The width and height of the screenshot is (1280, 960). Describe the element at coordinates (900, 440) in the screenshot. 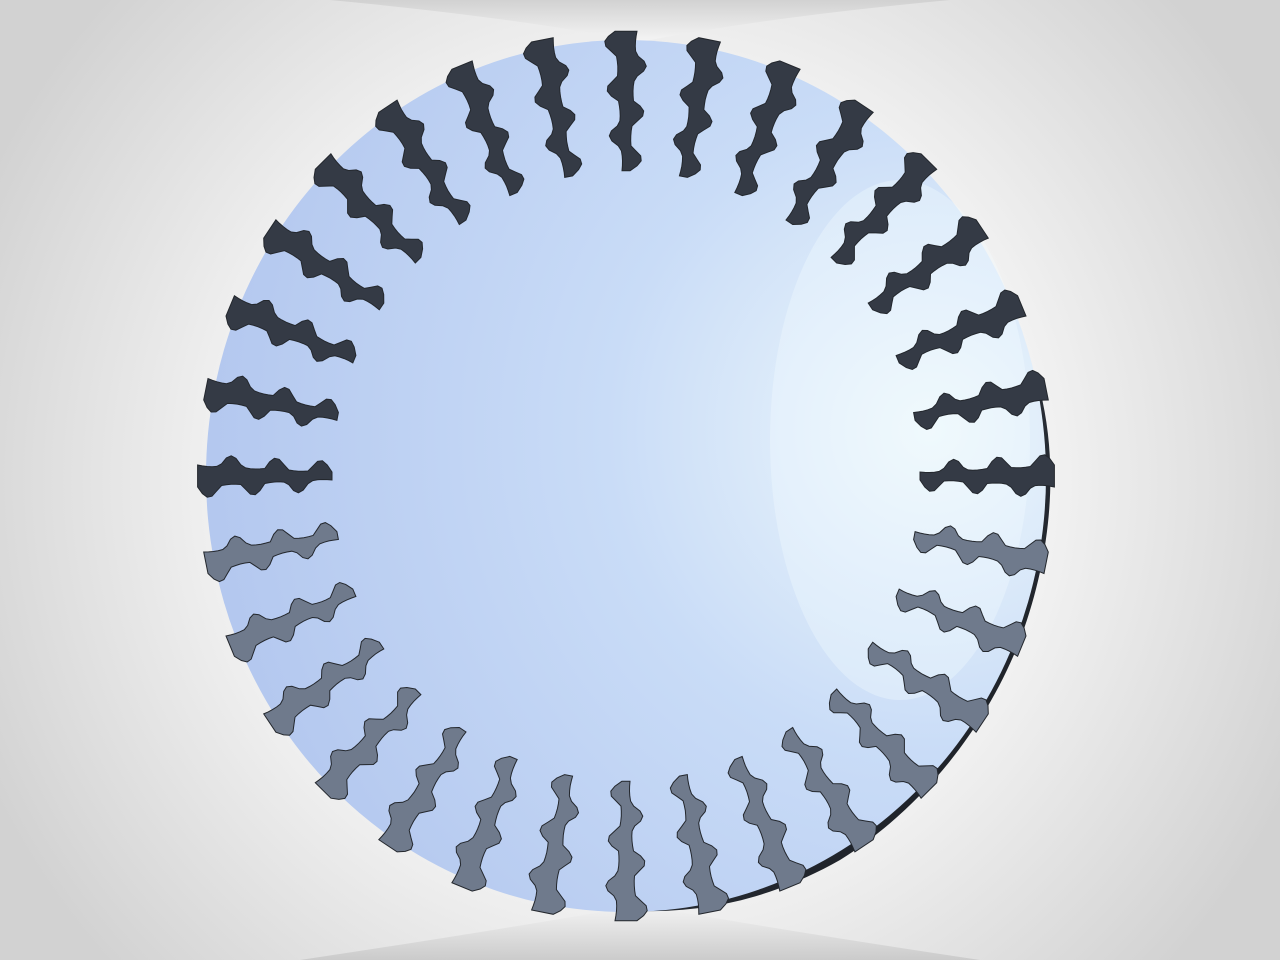

I see `disc-highlight` at that location.